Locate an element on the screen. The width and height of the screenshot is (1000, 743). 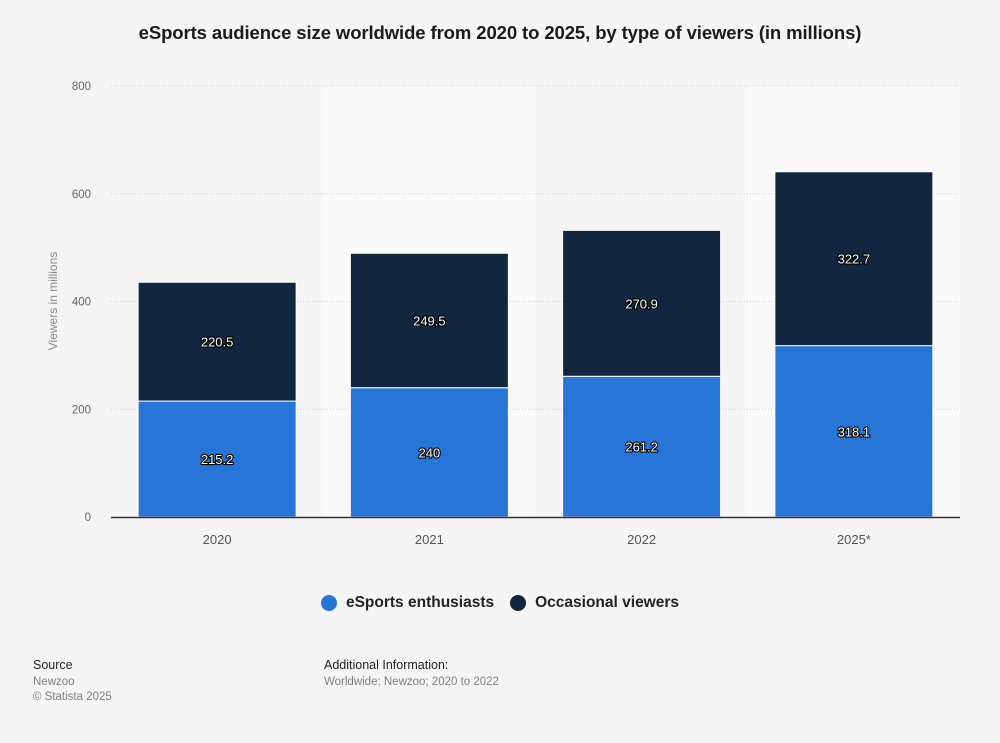
y-tick-label: 400 is located at coordinates (81, 303).